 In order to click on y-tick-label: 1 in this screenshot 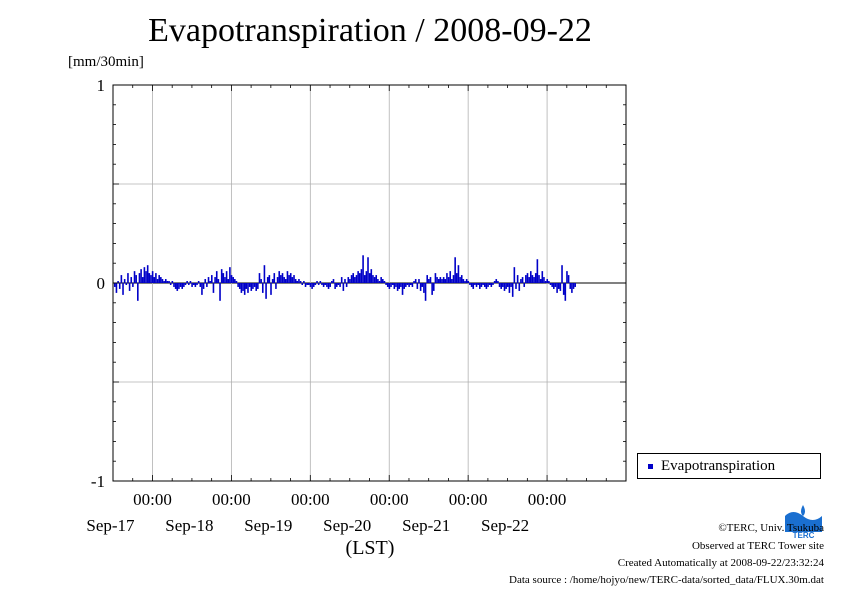, I will do `click(101, 85)`.